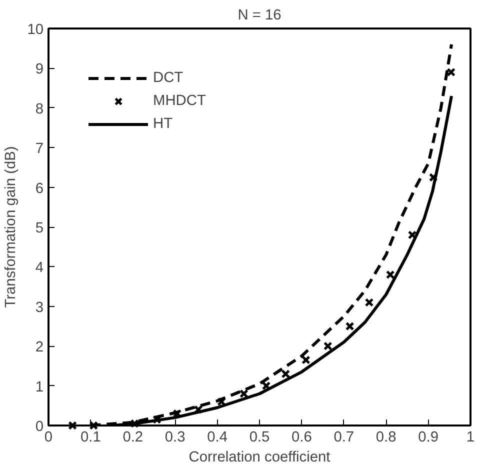  Describe the element at coordinates (11, 227) in the screenshot. I see `y-axis-title: Transformation gain (dB)` at that location.